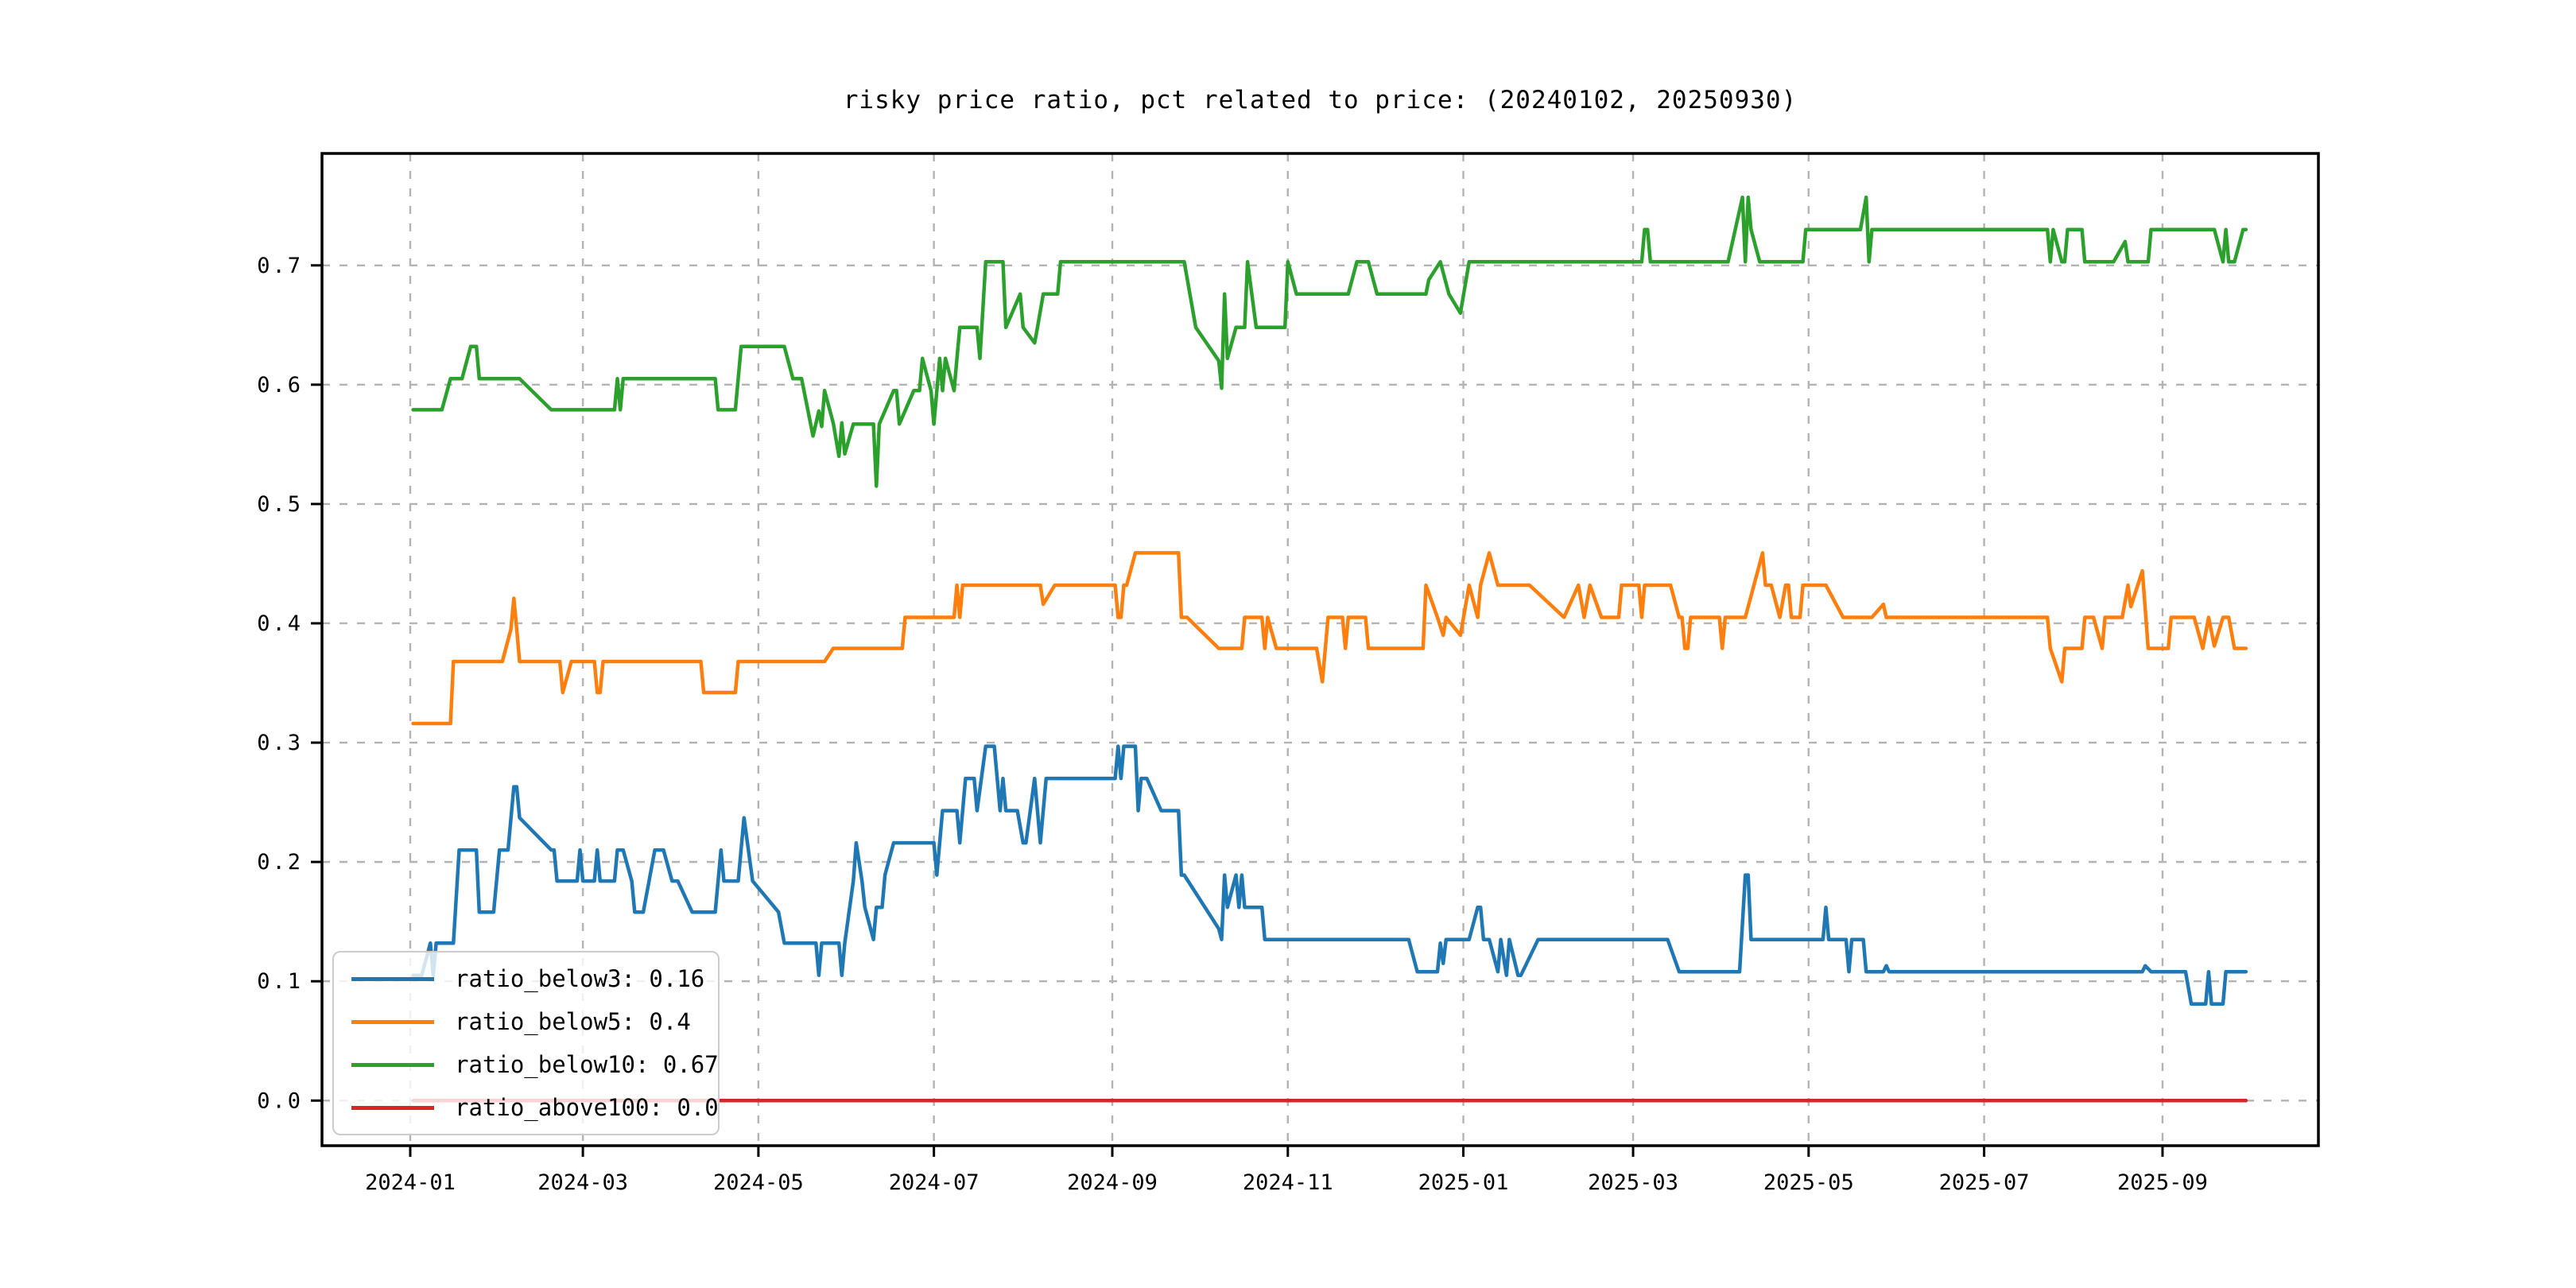 This screenshot has height=1288, width=2576. Describe the element at coordinates (587, 1107) in the screenshot. I see `legend-label: ratio_above100: 0.0` at that location.